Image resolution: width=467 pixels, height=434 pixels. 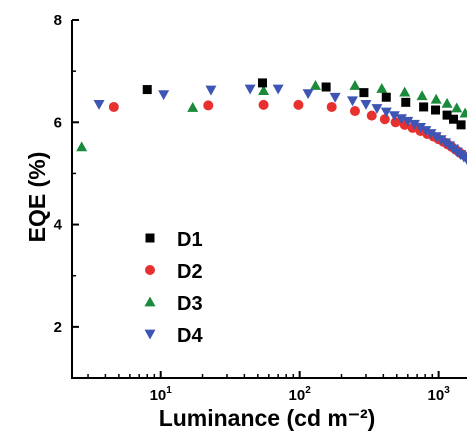 I want to click on y-tick-label: 4, so click(x=58, y=225).